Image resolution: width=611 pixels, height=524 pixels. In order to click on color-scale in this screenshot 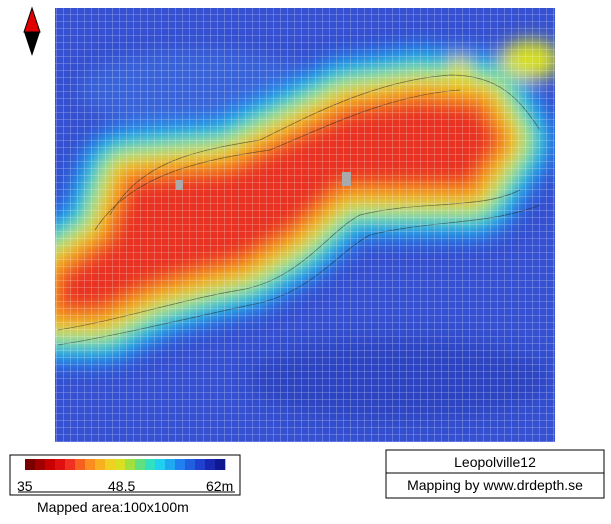, I will do `click(125, 464)`.